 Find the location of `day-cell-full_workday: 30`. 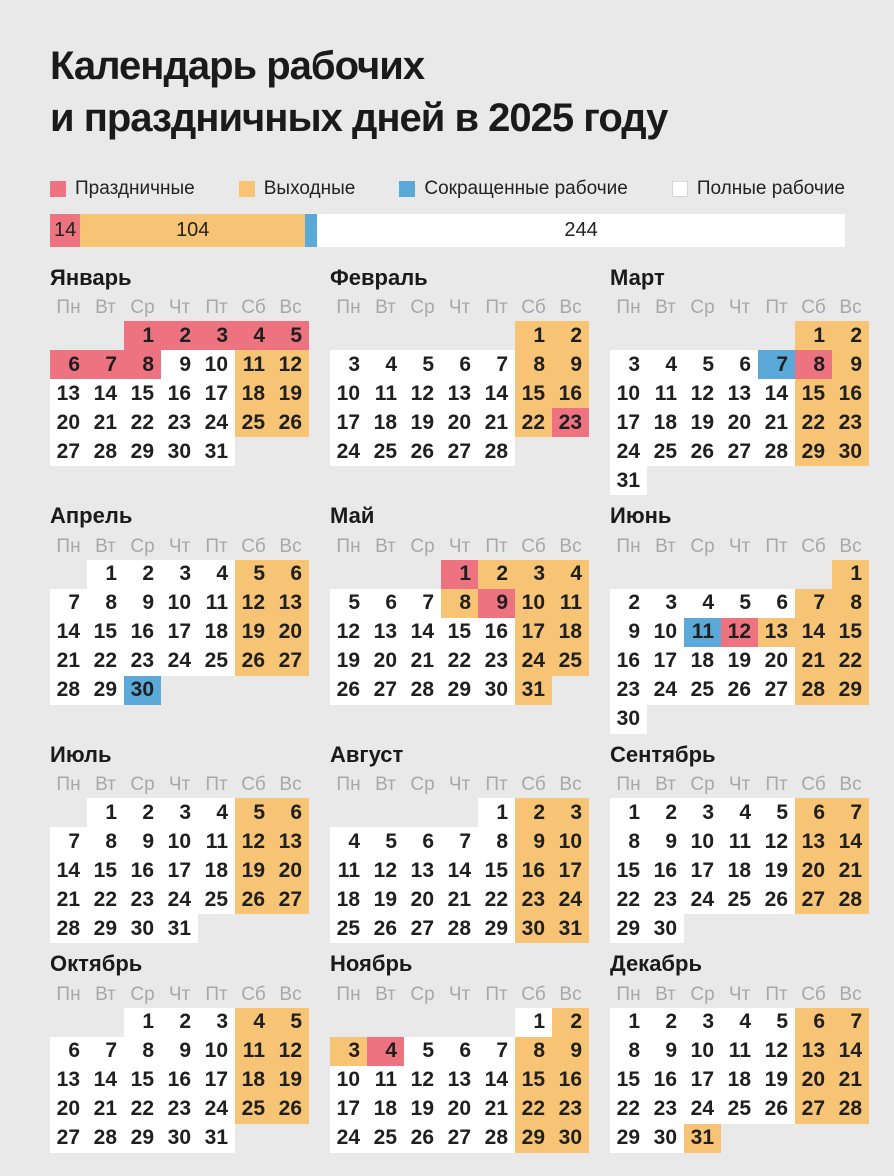

day-cell-full_workday: 30 is located at coordinates (179, 1138).